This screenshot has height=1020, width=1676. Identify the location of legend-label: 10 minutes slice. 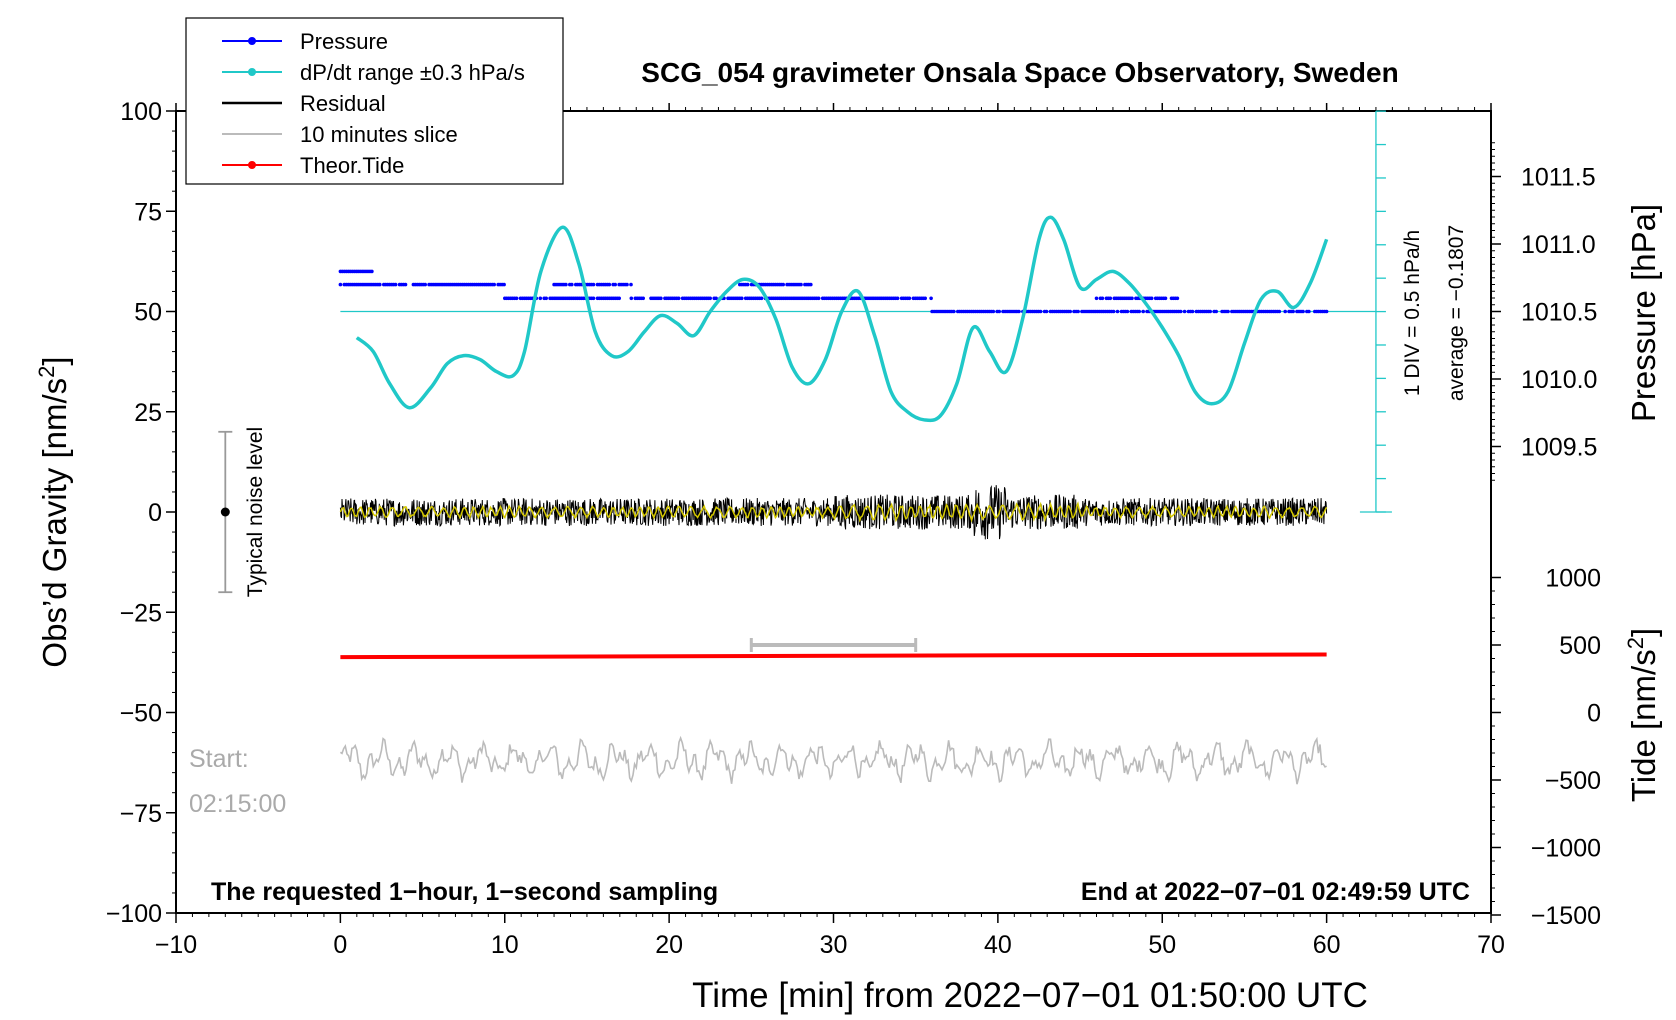
(379, 134).